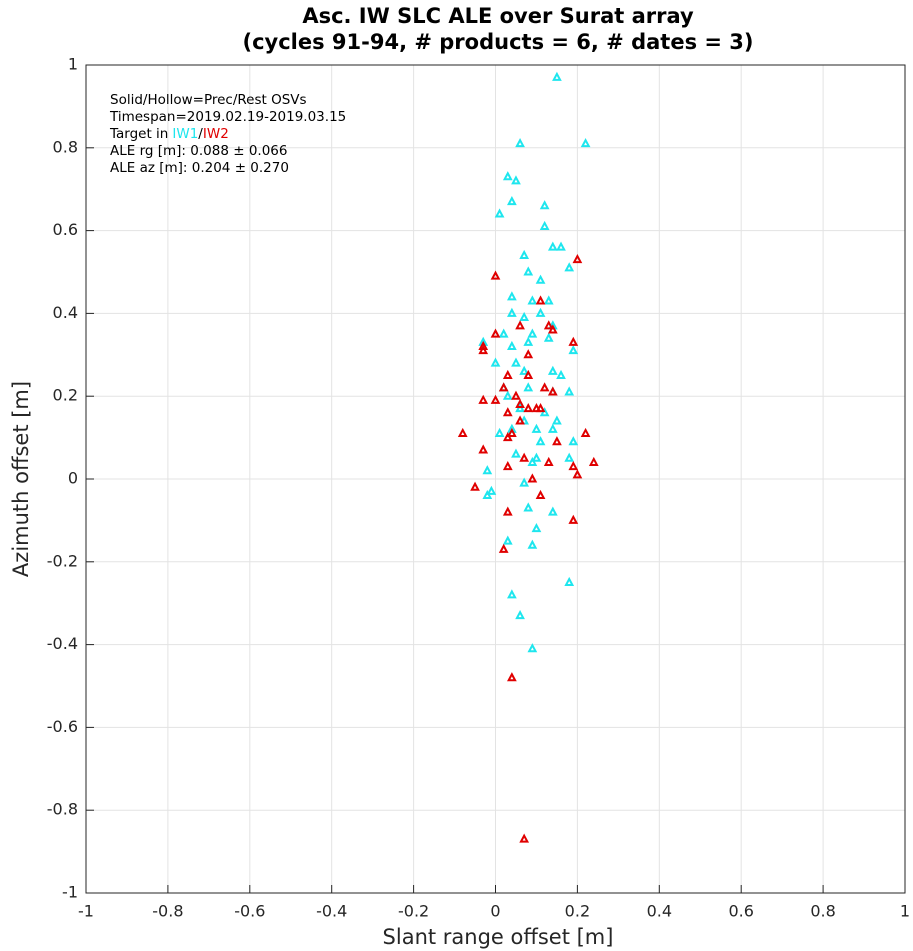 This screenshot has height=951, width=913. I want to click on y-tick-label: 0.4, so click(65, 312).